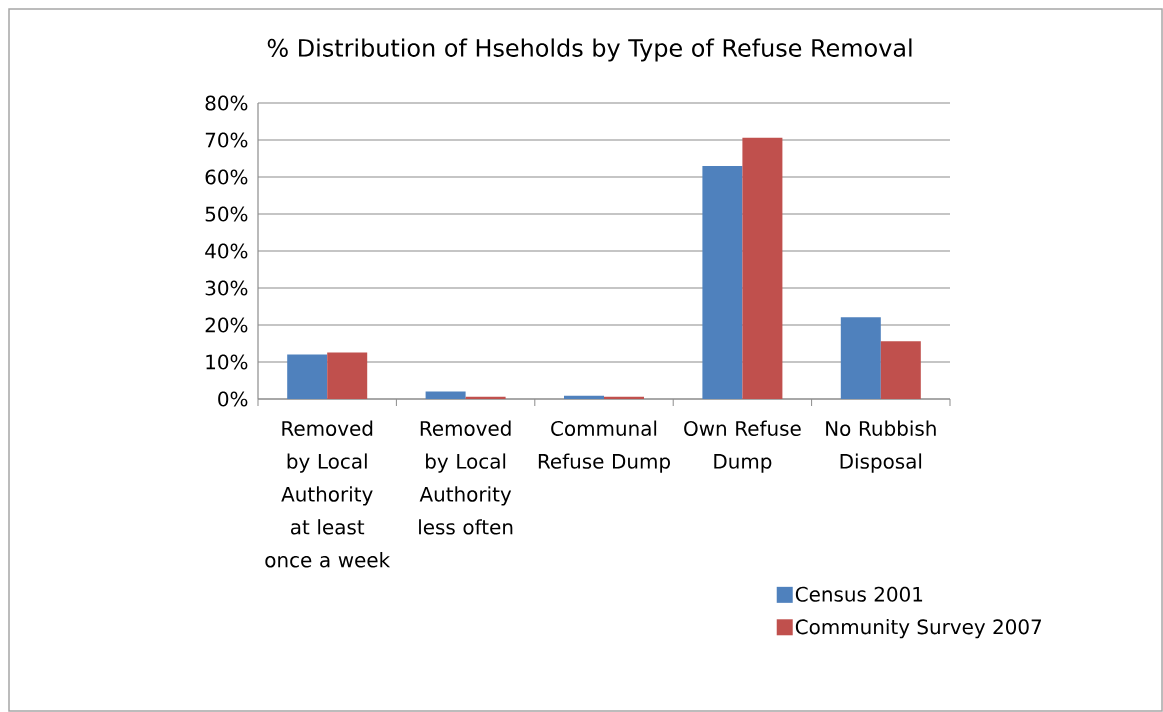  I want to click on x-tick-label: Removed by Local Authority at least once a week, so click(328, 494).